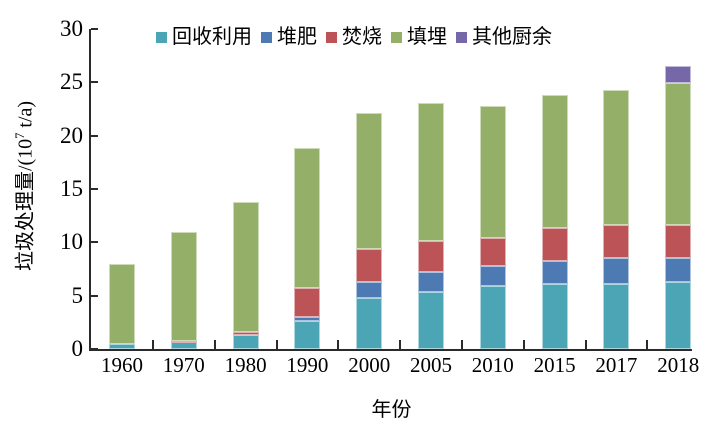 Image resolution: width=726 pixels, height=427 pixels. What do you see at coordinates (90, 190) in the screenshot?
I see `y-axis-spine` at bounding box center [90, 190].